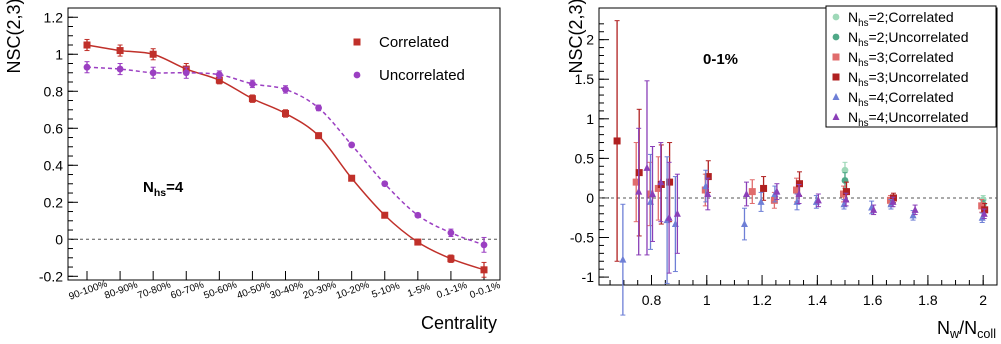 Image resolution: width=1001 pixels, height=344 pixels. Describe the element at coordinates (419, 290) in the screenshot. I see `left-x-tick-label-1-5: 1-5%` at that location.